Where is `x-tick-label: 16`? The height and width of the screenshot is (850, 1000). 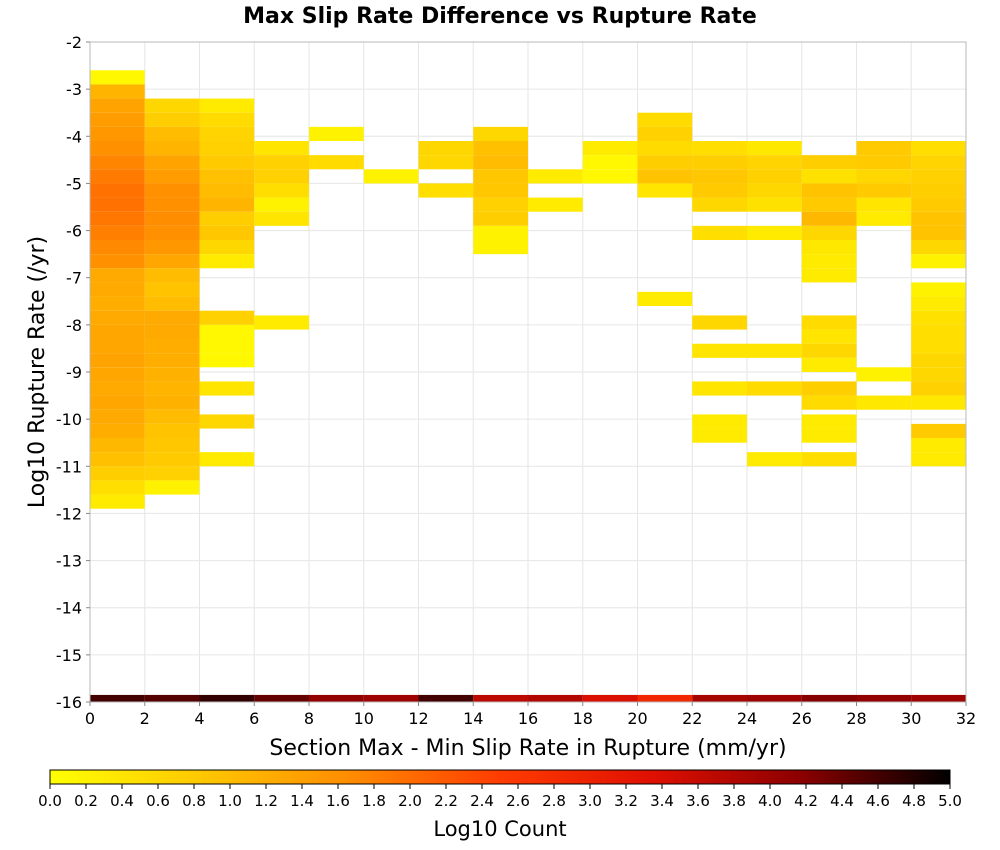 x-tick-label: 16 is located at coordinates (528, 718).